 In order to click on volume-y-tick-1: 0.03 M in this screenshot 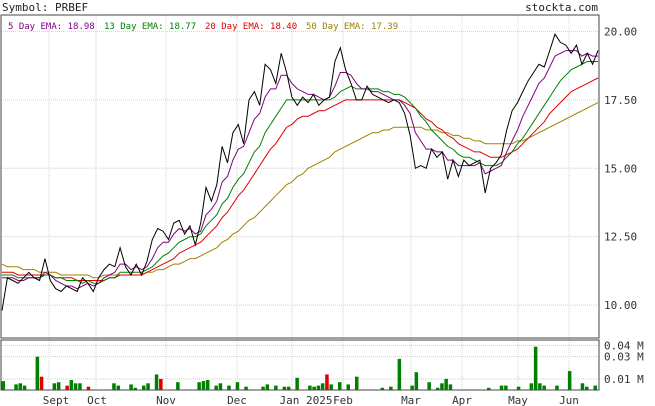, I will do `click(624, 357)`.